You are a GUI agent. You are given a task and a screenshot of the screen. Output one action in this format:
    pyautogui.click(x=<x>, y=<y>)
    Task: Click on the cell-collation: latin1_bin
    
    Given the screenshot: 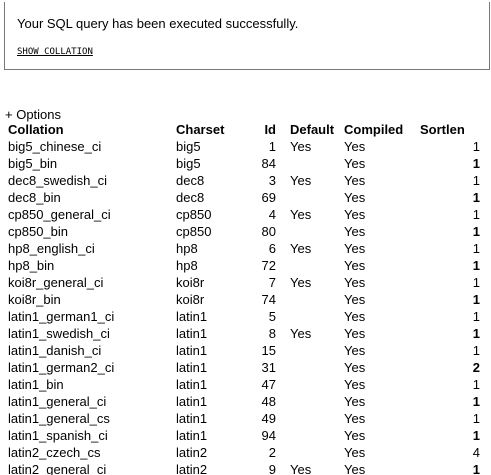 What is the action you would take?
    pyautogui.click(x=36, y=384)
    